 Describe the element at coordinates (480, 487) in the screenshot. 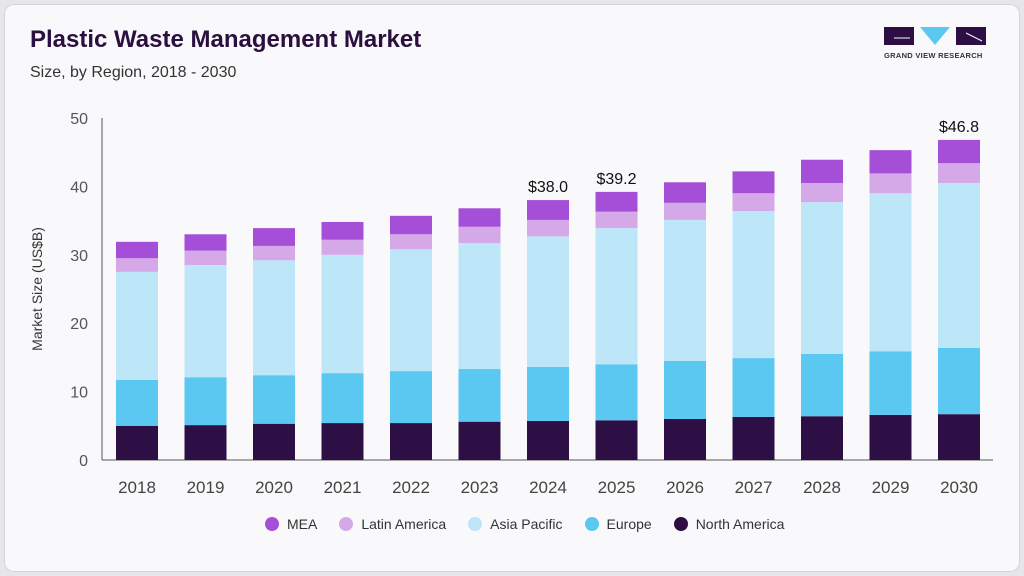

I see `x-tick-label: 2023` at that location.